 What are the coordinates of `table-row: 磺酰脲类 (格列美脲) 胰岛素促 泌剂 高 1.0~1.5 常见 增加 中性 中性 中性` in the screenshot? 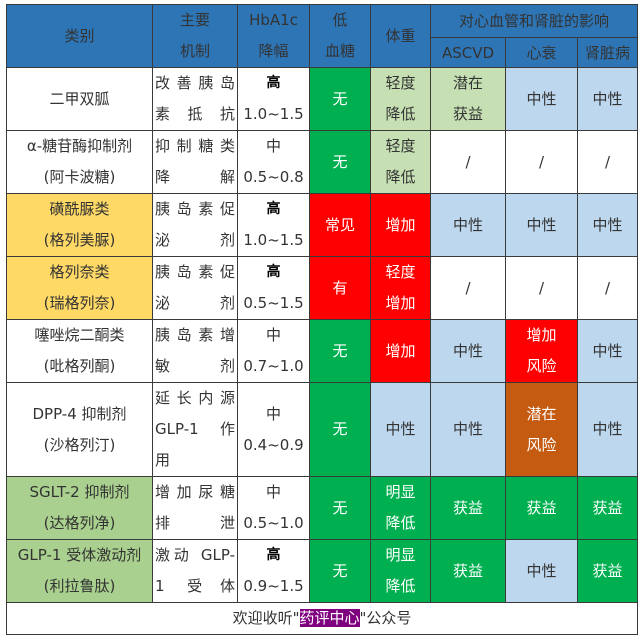 It's located at (322, 225).